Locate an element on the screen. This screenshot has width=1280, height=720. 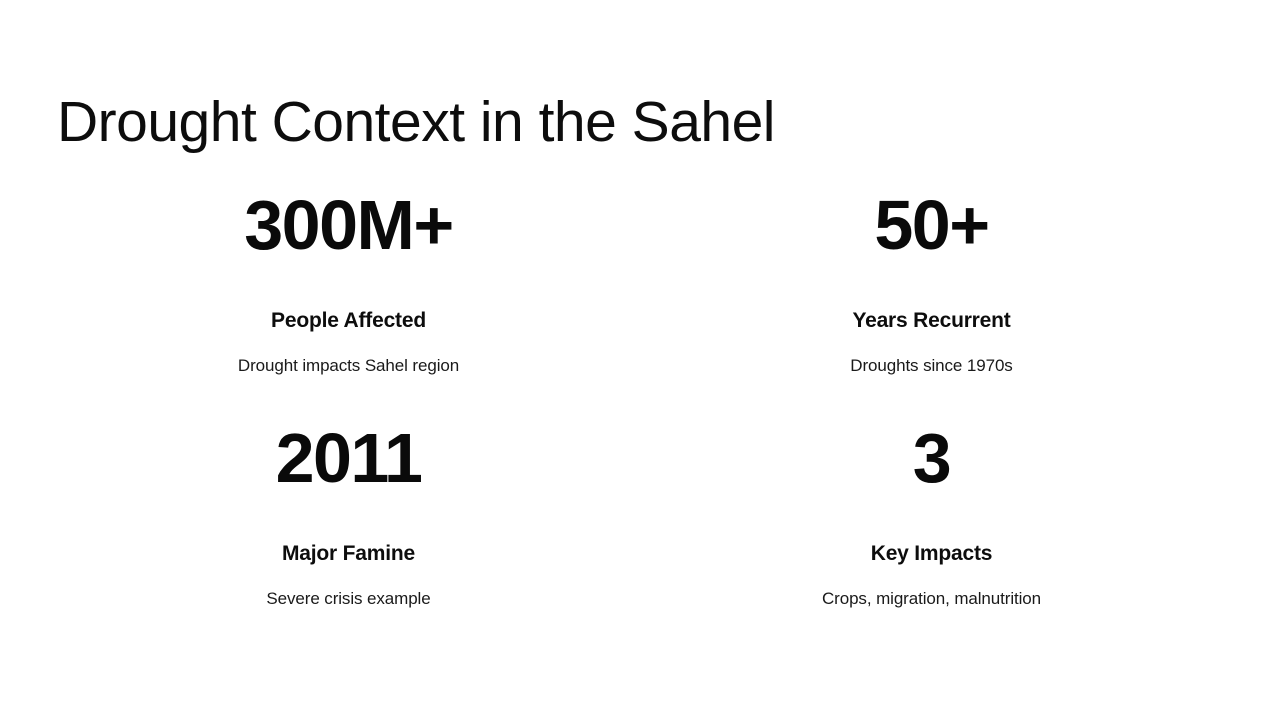
stat-value: 300M+ is located at coordinates (349, 225).